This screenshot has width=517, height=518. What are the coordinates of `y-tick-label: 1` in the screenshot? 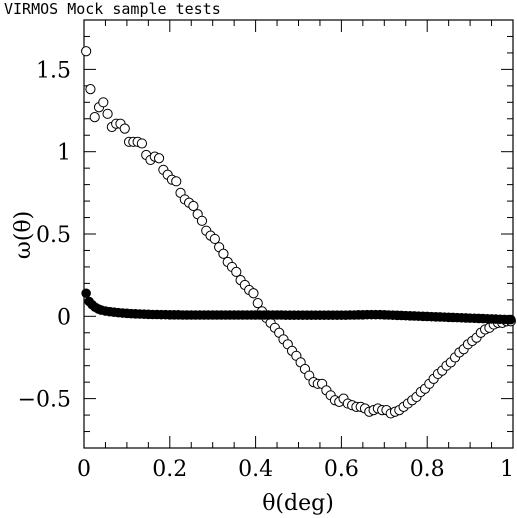 It's located at (64, 153).